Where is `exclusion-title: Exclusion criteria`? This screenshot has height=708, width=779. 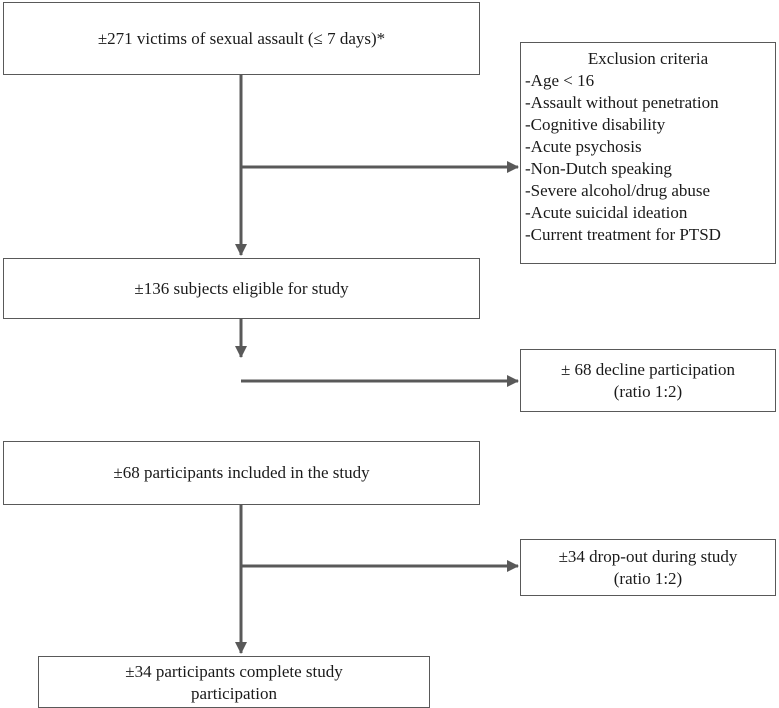
exclusion-title: Exclusion criteria is located at coordinates (648, 58).